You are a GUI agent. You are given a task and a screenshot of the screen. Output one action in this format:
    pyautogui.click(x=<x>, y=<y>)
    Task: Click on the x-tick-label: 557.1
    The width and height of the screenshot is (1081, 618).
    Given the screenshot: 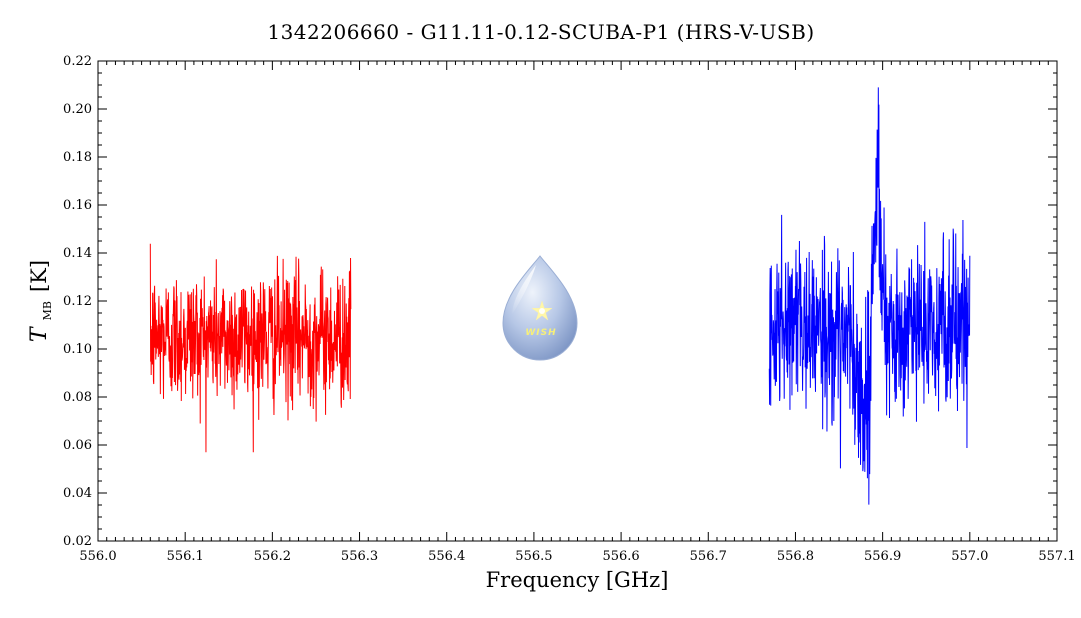 What is the action you would take?
    pyautogui.click(x=1056, y=556)
    